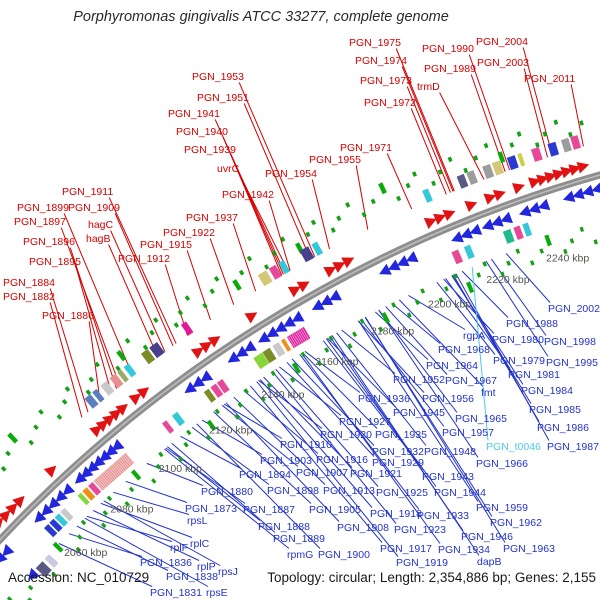 The width and height of the screenshot is (600, 600). What do you see at coordinates (206, 567) in the screenshot?
I see `gene-label-reverse: rplP` at bounding box center [206, 567].